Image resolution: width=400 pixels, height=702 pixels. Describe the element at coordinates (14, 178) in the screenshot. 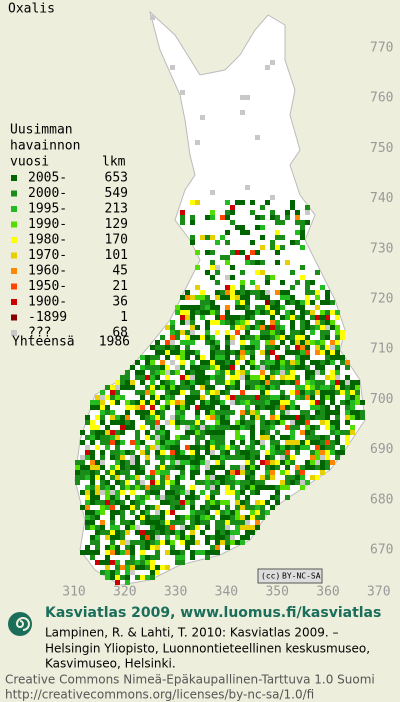

I see `legend-swatch` at that location.